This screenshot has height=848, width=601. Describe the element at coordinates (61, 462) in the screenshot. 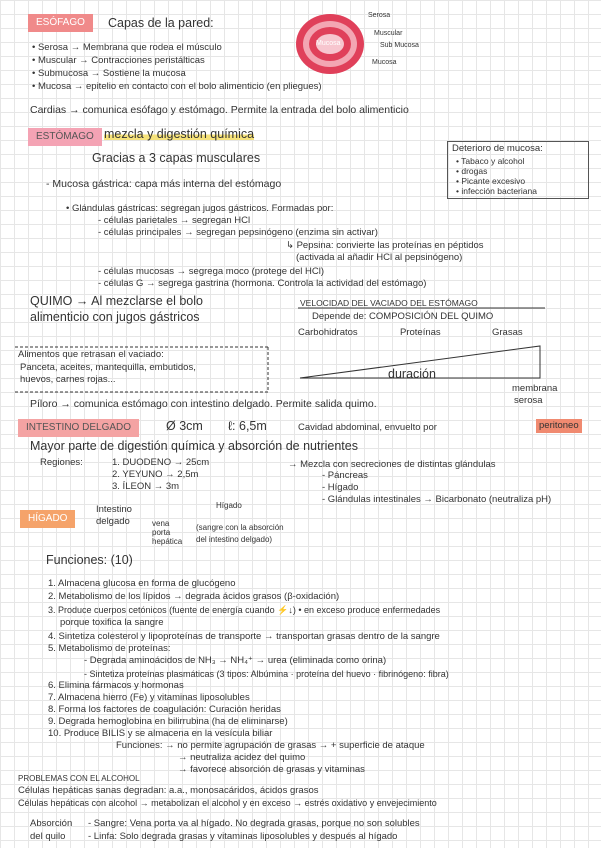

I see `note-text: Regiones:` at that location.